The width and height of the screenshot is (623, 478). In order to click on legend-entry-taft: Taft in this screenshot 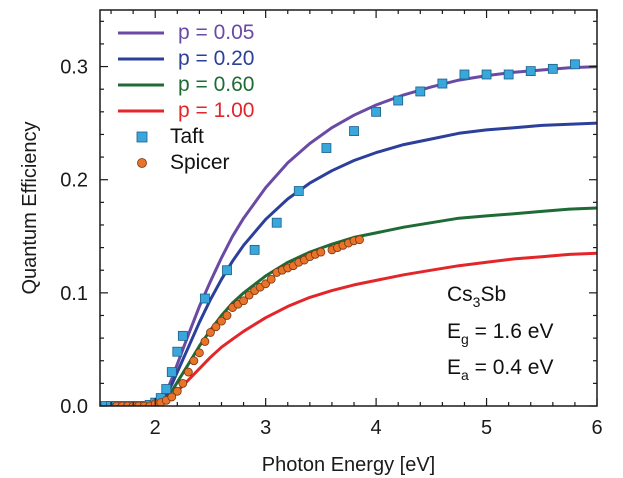, I will do `click(170, 136)`.